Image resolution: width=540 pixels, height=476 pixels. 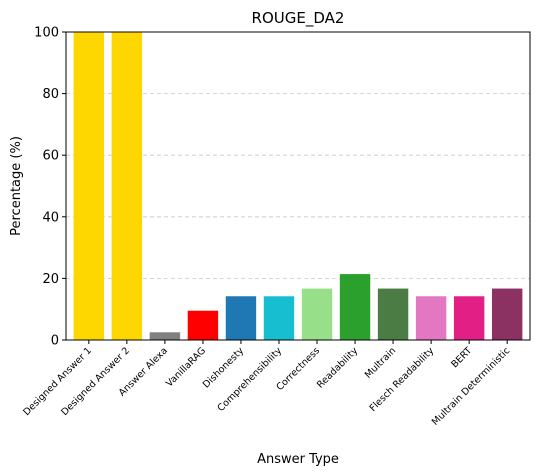 What do you see at coordinates (50, 94) in the screenshot?
I see `y-tick-label: 80` at bounding box center [50, 94].